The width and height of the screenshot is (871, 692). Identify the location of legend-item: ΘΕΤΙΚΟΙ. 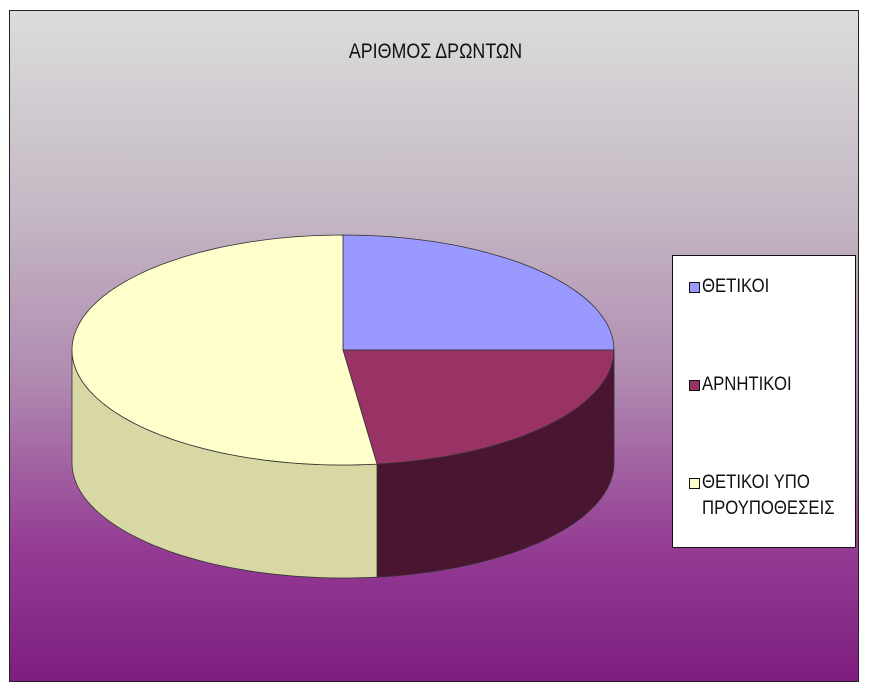
(769, 287).